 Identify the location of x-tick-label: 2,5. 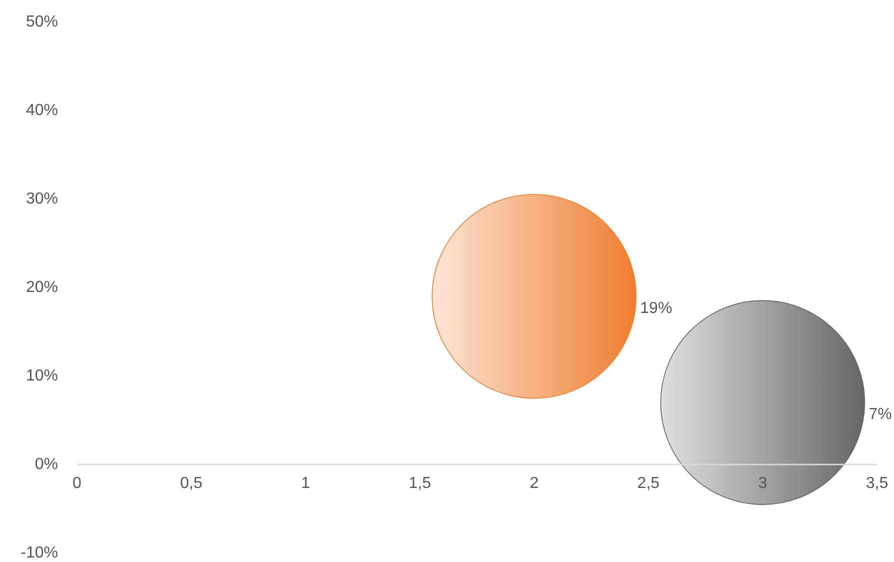
(648, 483).